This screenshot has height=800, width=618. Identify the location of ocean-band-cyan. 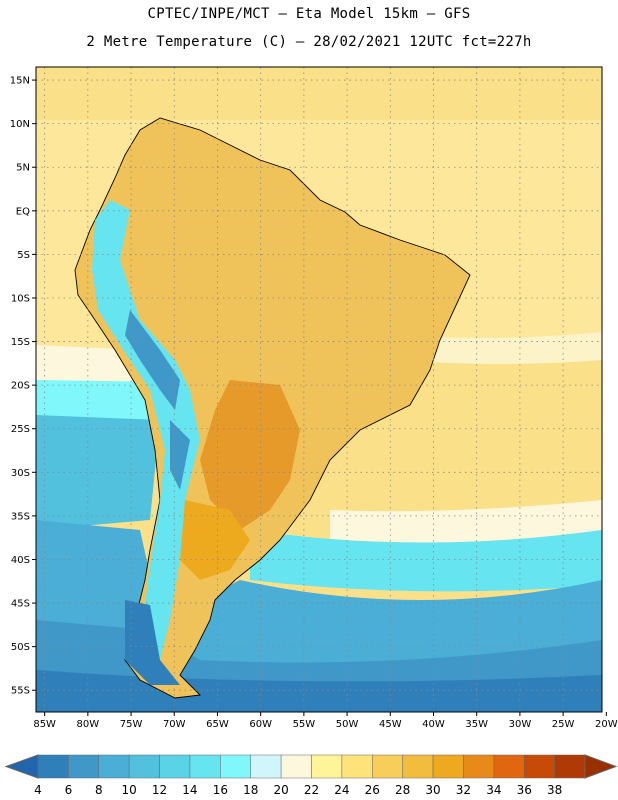
(103, 402).